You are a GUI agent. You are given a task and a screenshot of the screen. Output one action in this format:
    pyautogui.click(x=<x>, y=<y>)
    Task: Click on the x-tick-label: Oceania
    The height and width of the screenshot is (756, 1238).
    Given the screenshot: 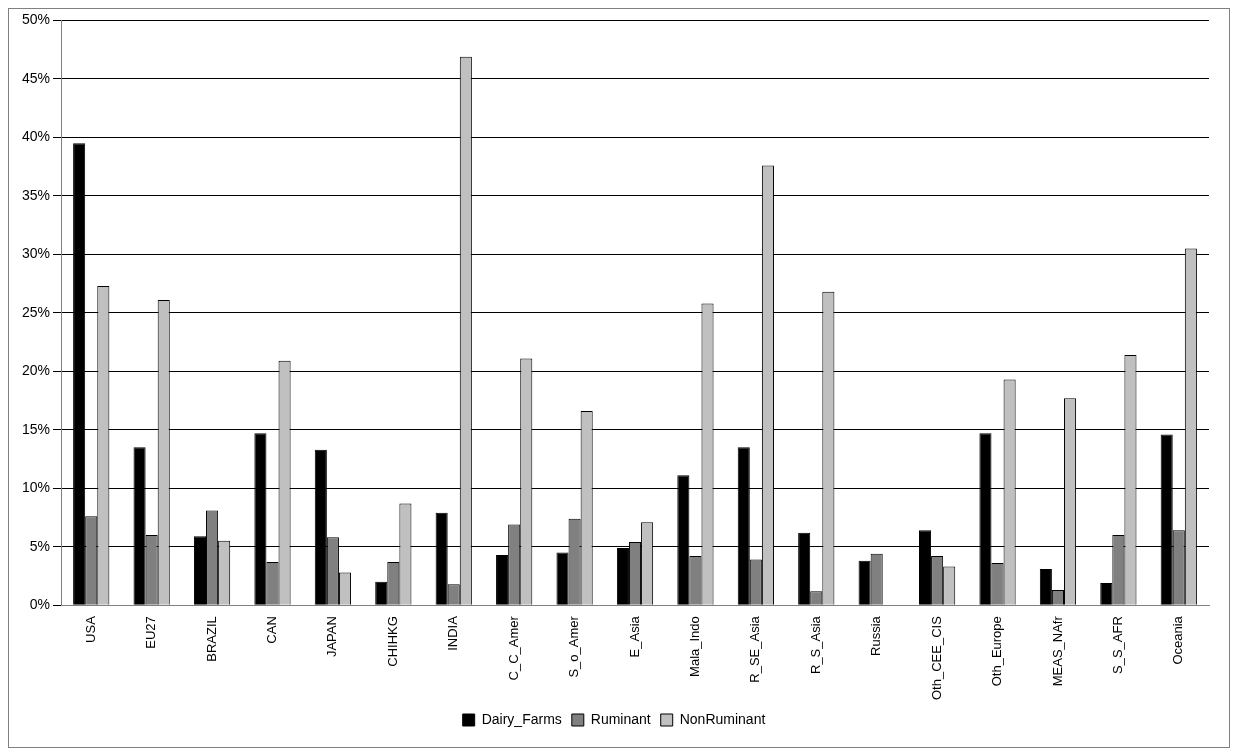 What is the action you would take?
    pyautogui.click(x=1178, y=640)
    